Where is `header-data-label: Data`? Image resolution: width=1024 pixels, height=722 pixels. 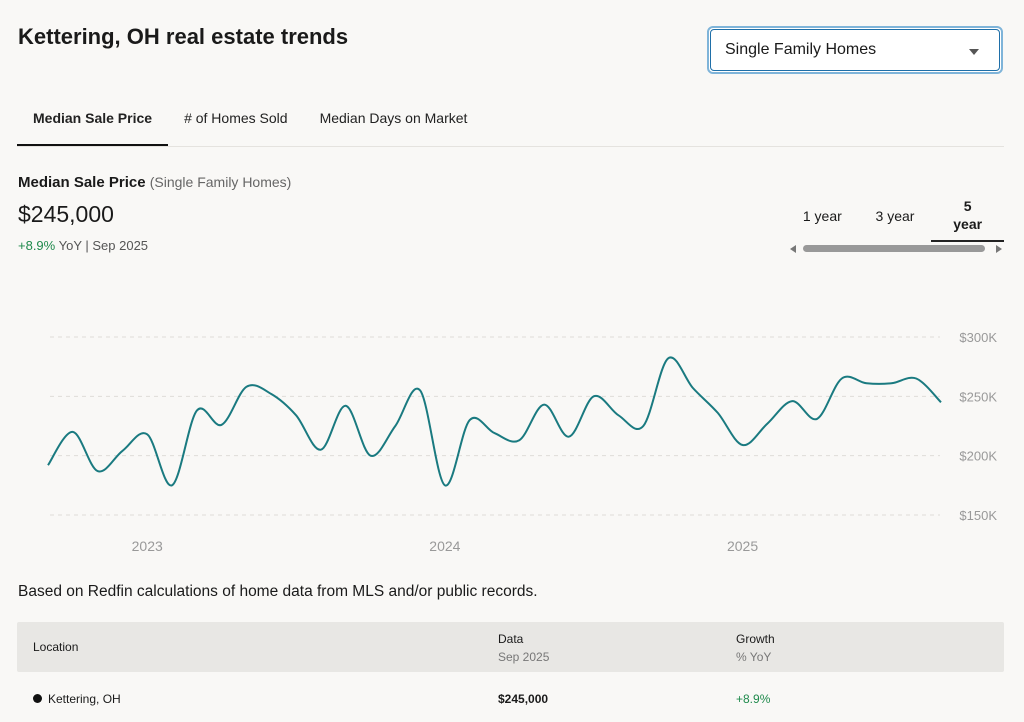 header-data-label: Data is located at coordinates (511, 639).